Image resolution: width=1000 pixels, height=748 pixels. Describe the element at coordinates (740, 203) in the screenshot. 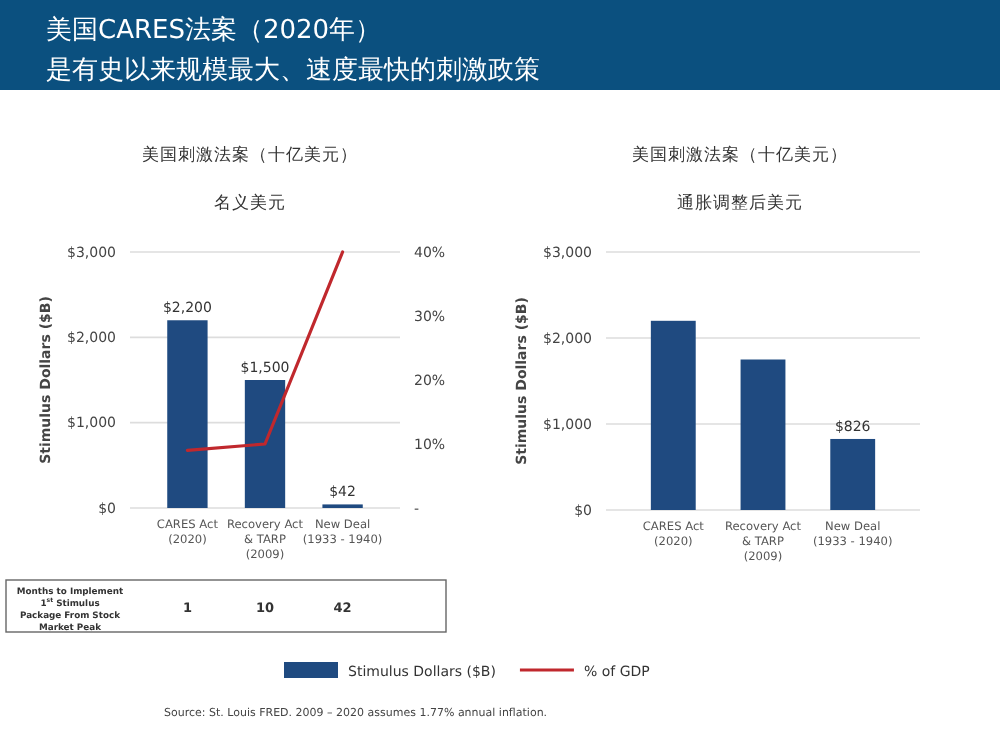

I see `chart-subtitle: 通胀调整后美元` at that location.